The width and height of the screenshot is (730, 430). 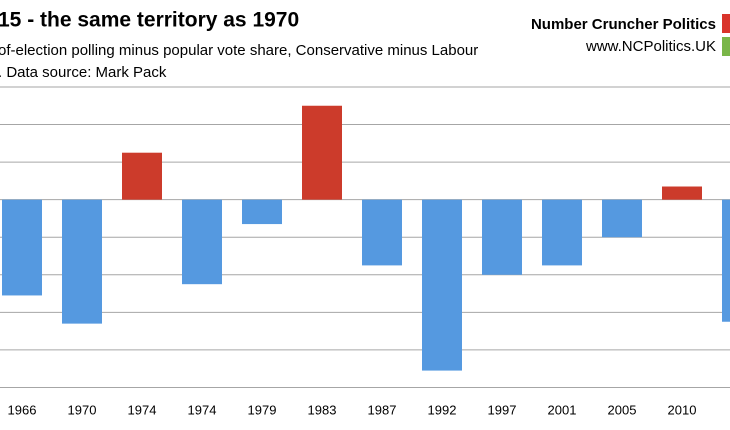 What do you see at coordinates (682, 409) in the screenshot?
I see `x-tick-label: 2010` at bounding box center [682, 409].